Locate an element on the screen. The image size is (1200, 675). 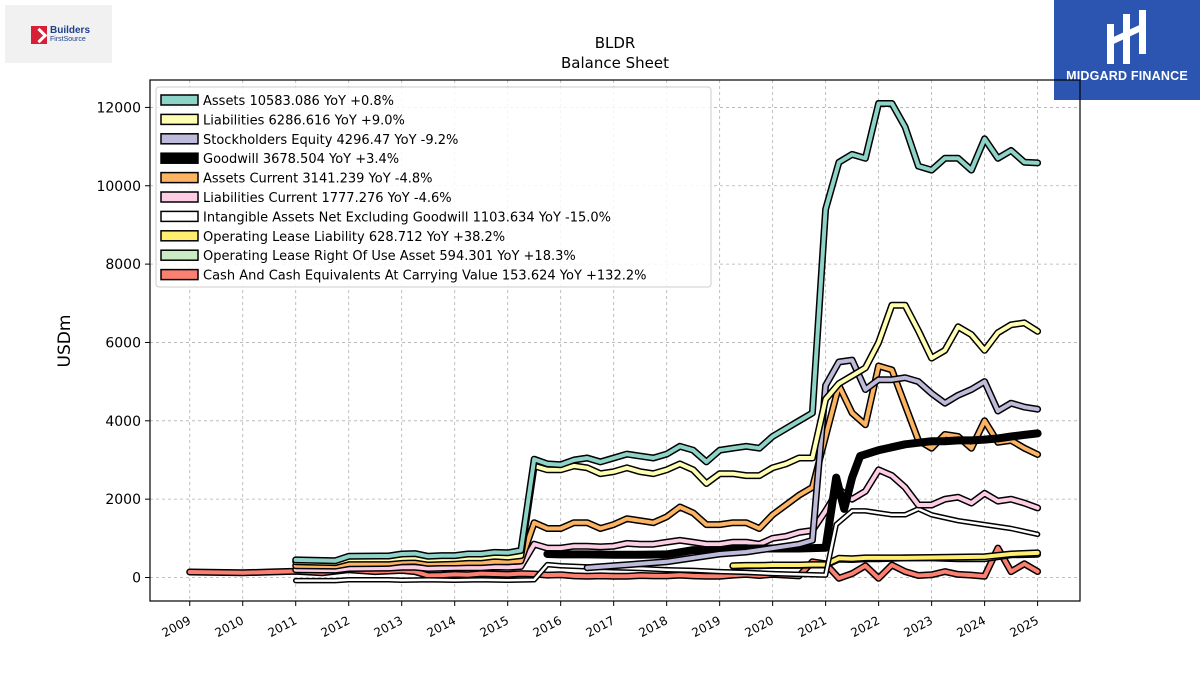
x-tick-label: 2012 is located at coordinates (336, 626).